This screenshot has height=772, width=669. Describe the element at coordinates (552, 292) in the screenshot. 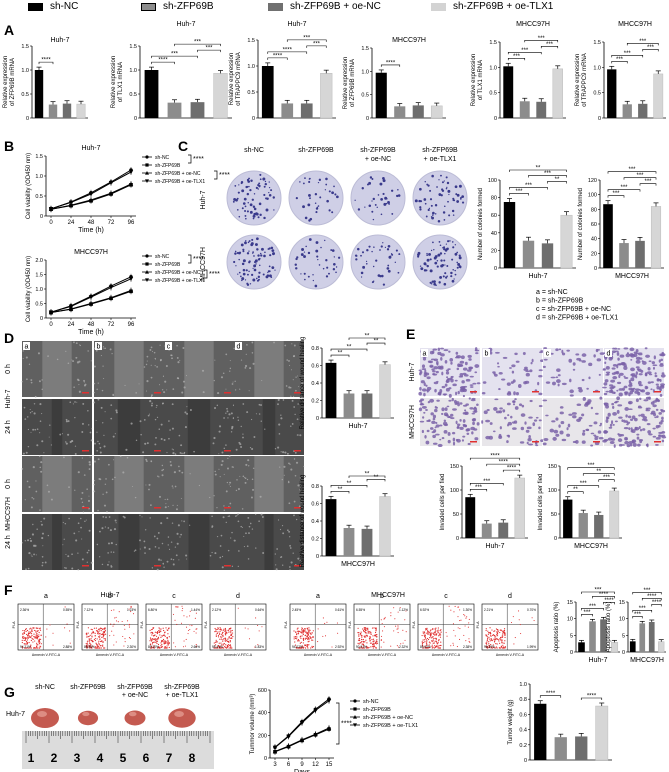

I see `key-item: a = sh-NC` at that location.